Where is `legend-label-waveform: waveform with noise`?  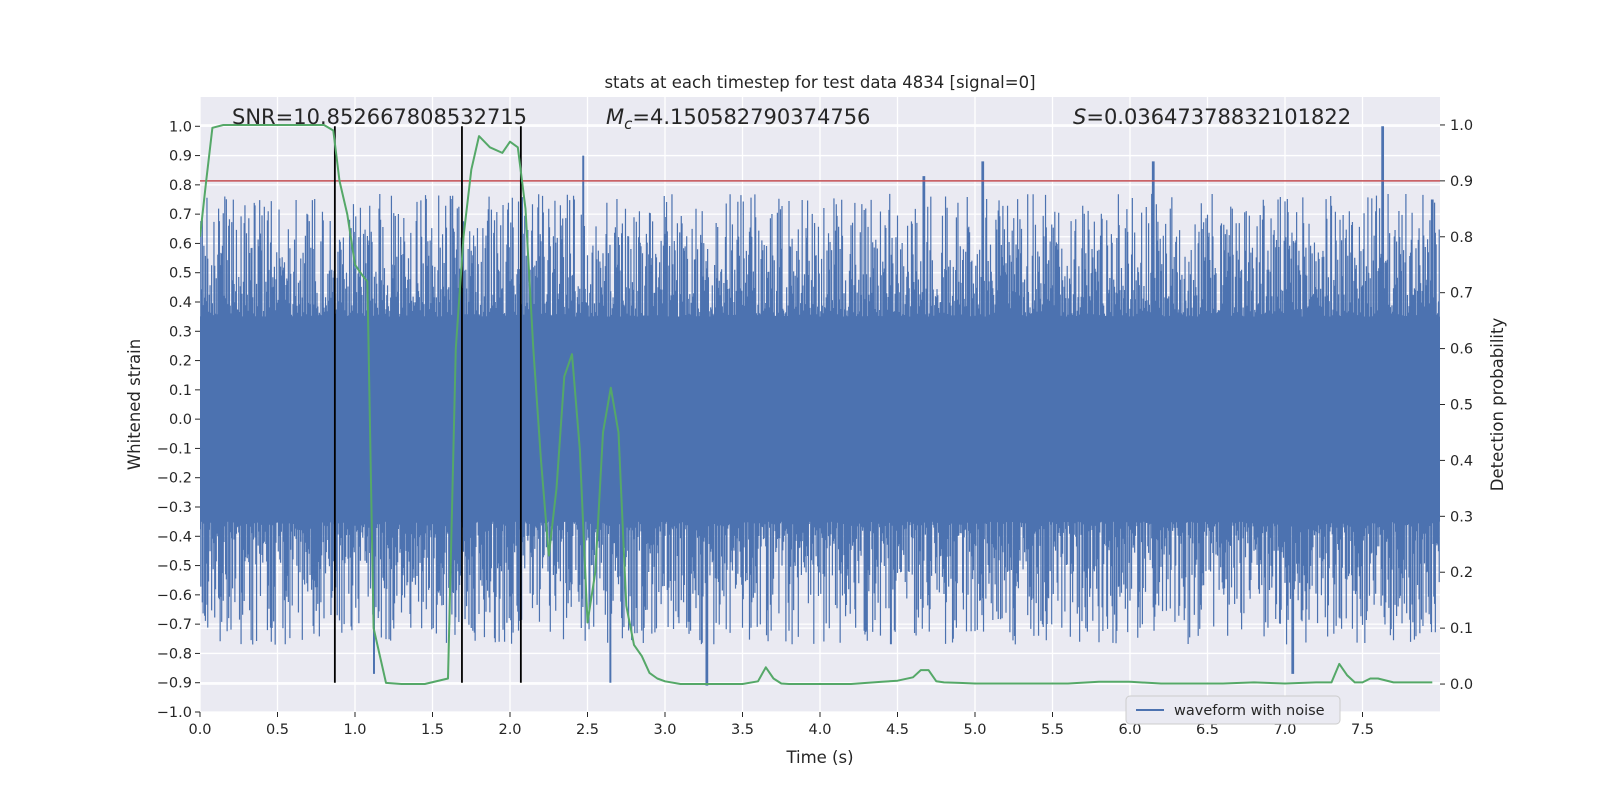 legend-label-waveform: waveform with noise is located at coordinates (1249, 711).